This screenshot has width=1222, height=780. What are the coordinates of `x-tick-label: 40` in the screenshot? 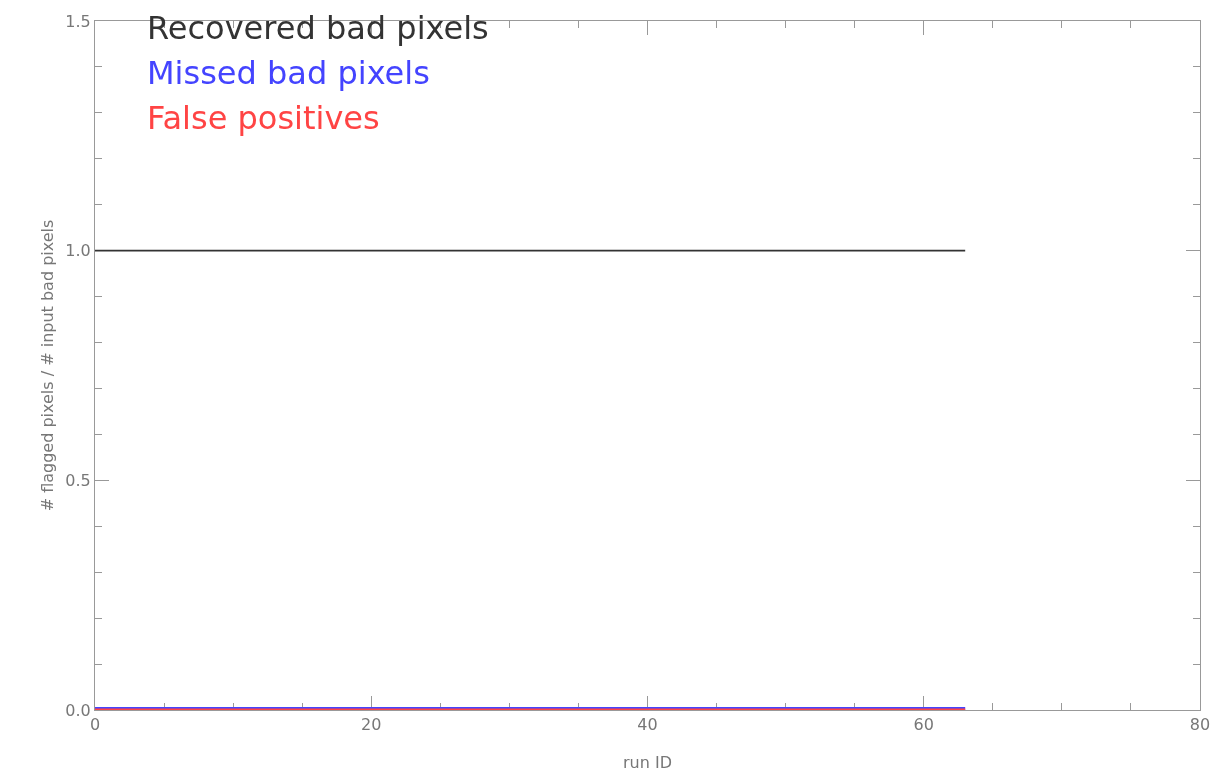 It's located at (647, 725).